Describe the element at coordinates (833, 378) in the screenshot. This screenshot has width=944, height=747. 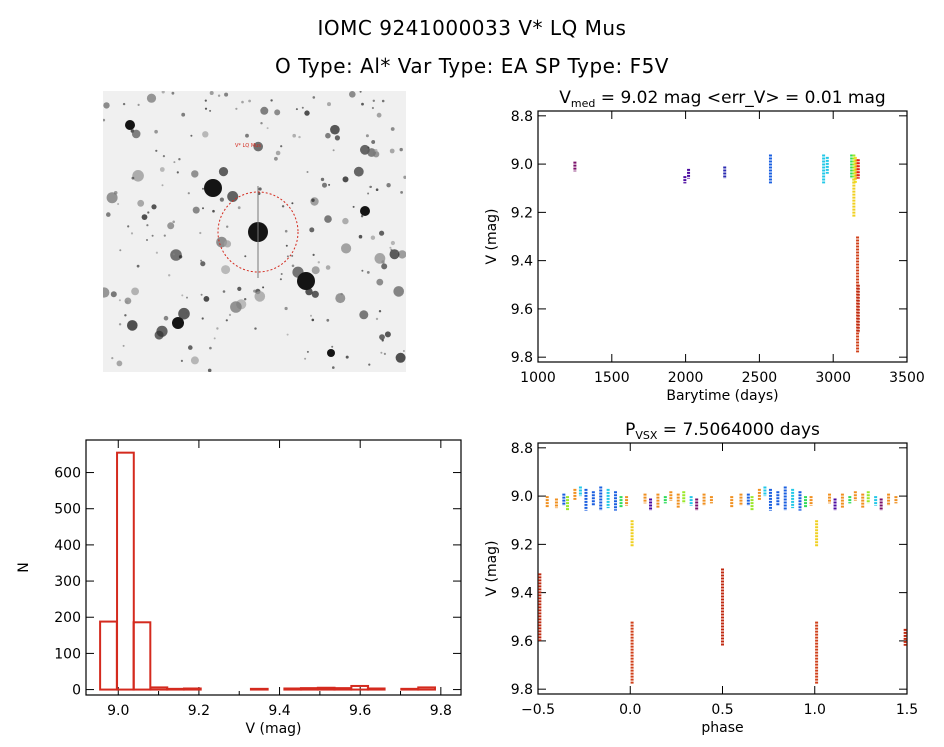
I see `lightcurve-xtick-label: 3000` at that location.